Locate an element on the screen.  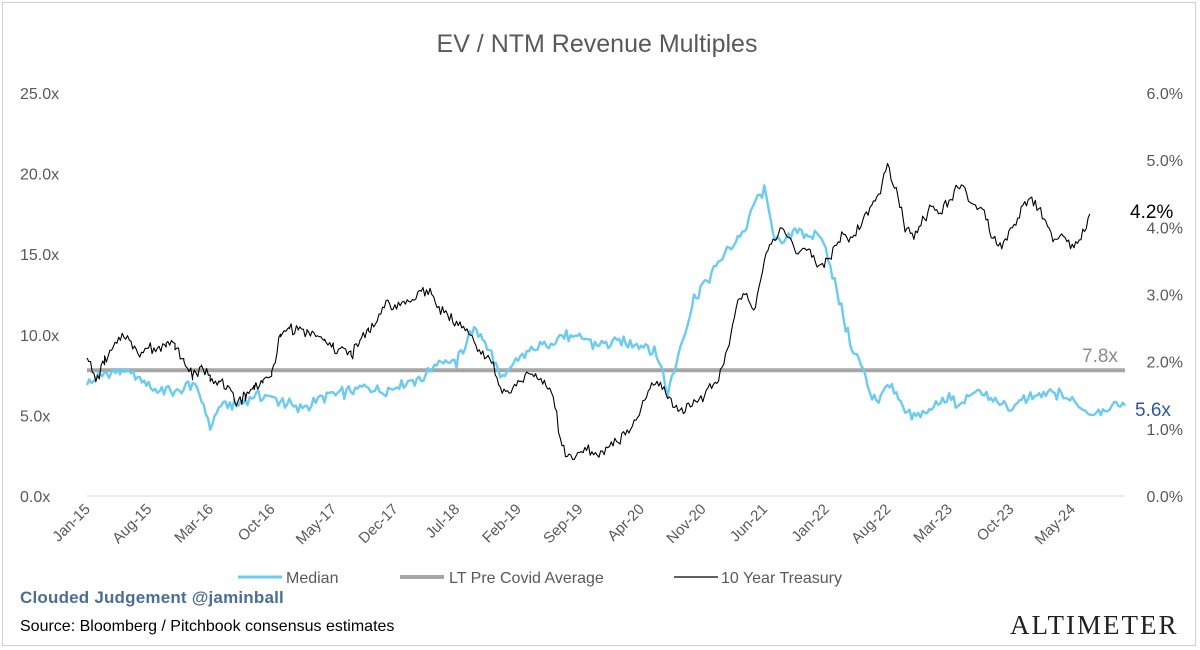
x-tick-label: Apr-20 is located at coordinates (626, 523).